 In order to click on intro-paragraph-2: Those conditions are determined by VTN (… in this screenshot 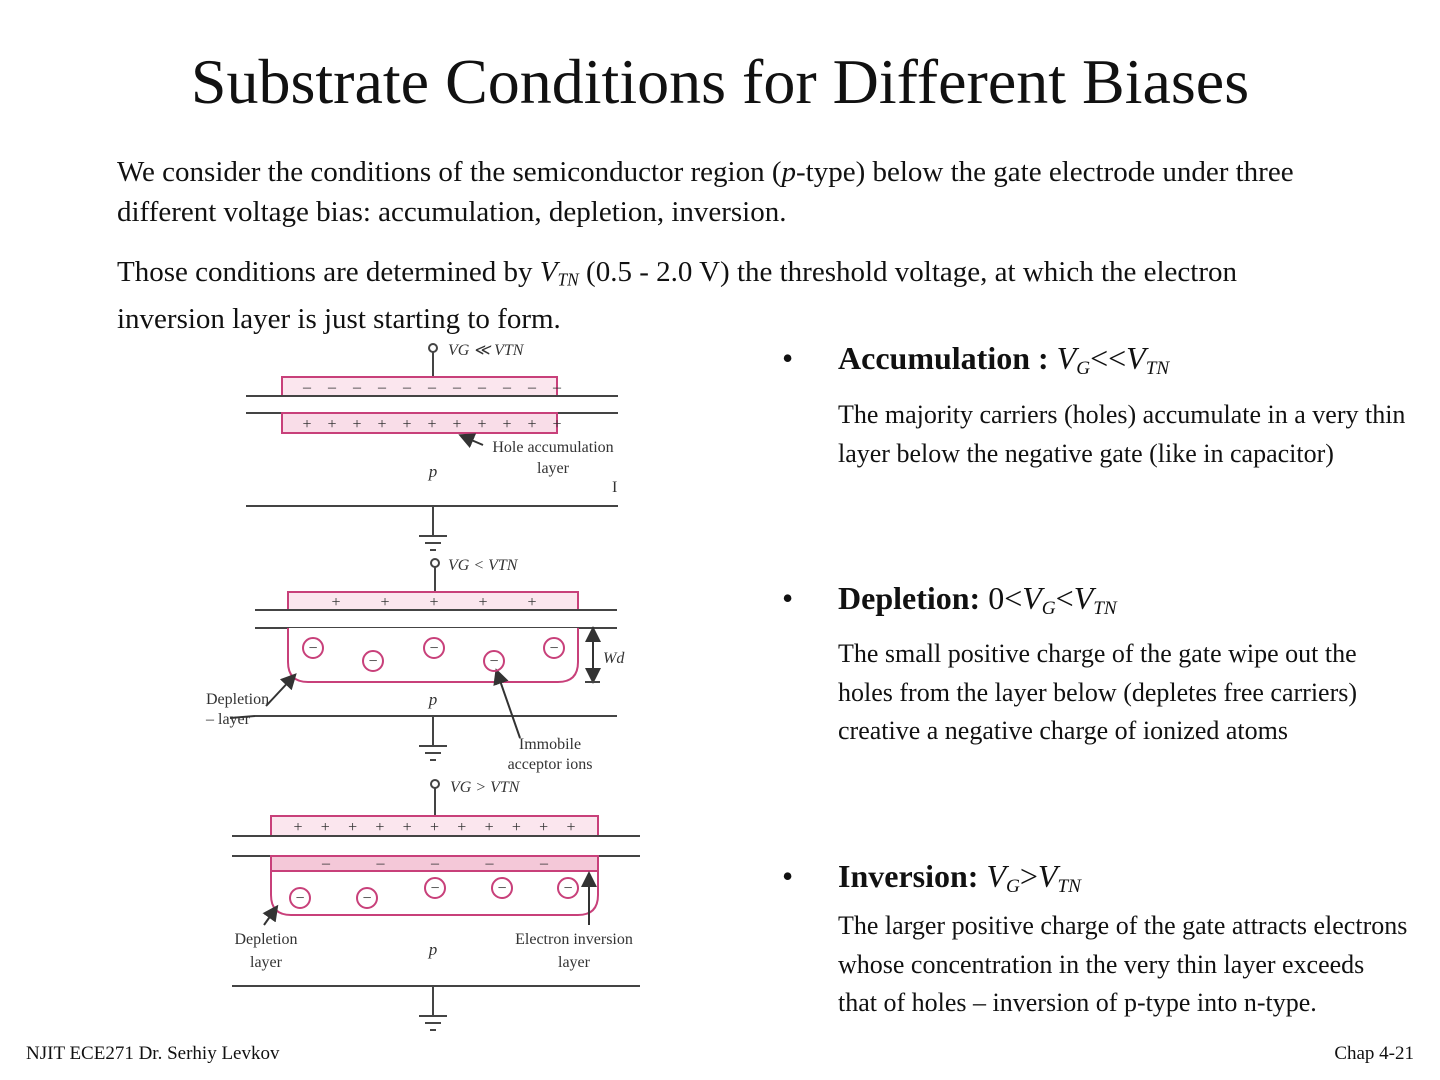, I will do `click(717, 295)`.